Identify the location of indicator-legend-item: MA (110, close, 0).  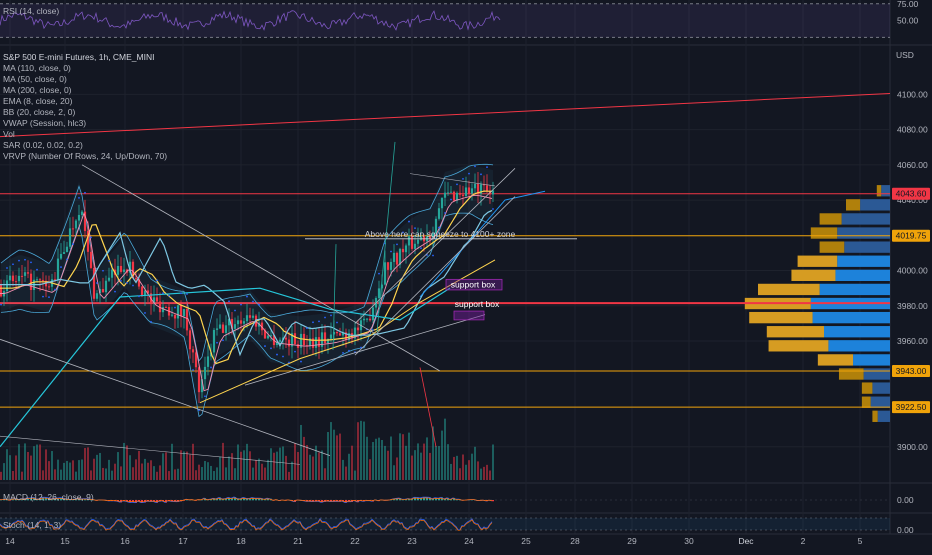
(85, 68).